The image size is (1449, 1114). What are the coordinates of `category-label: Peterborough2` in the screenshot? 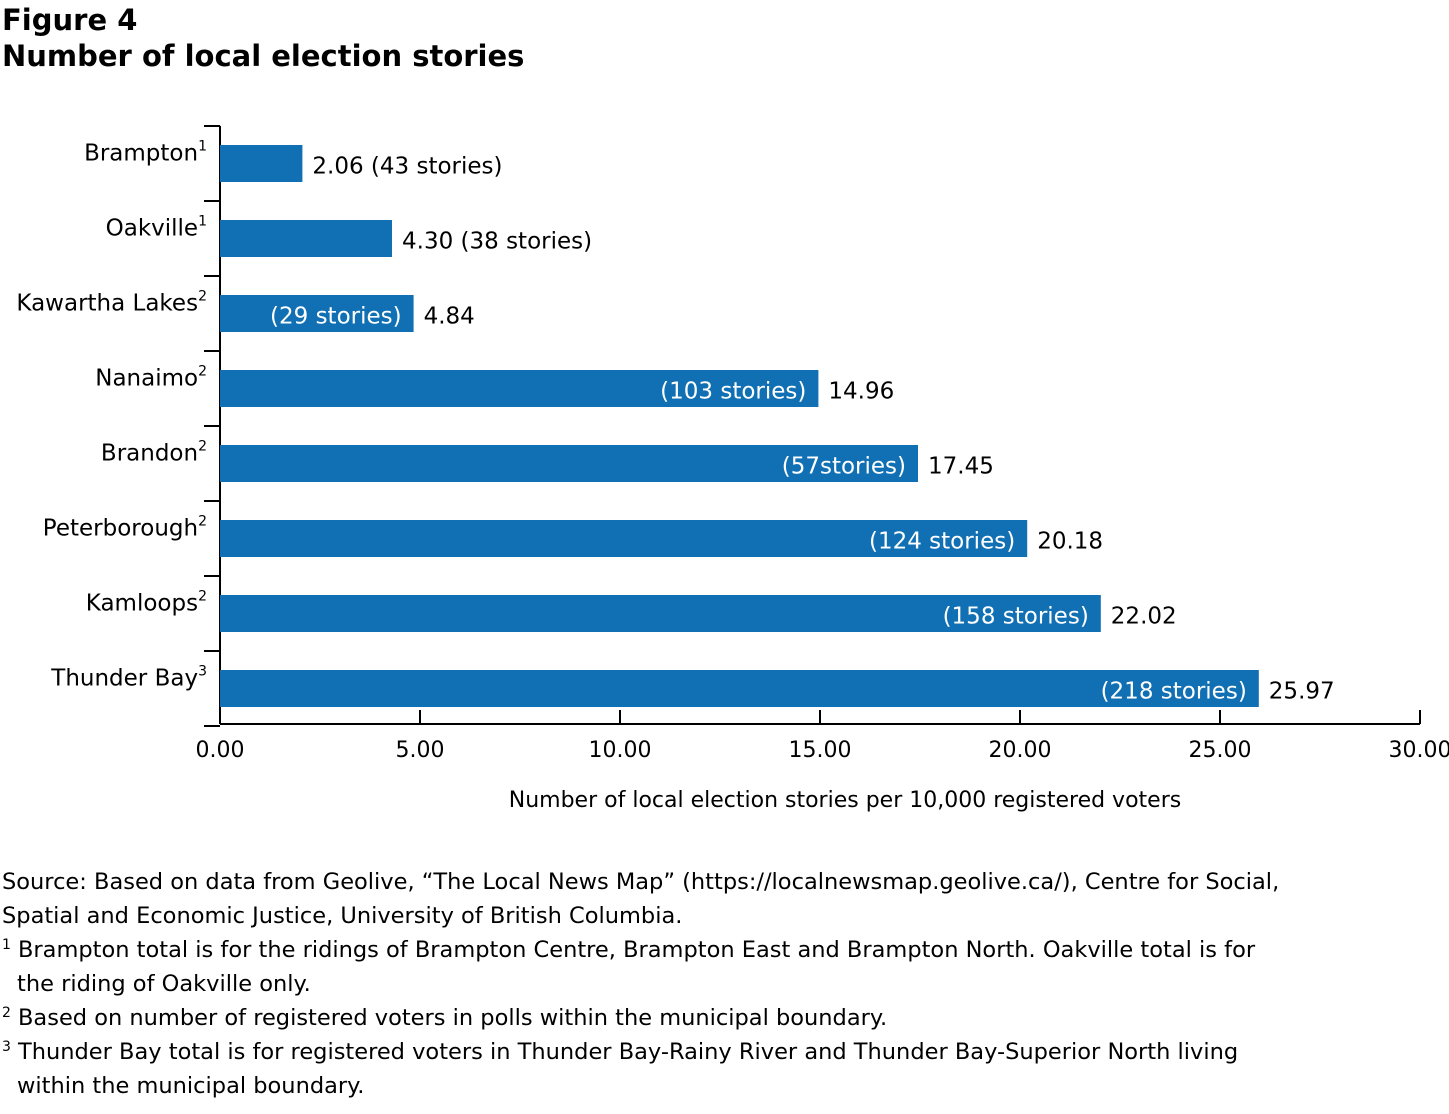 It's located at (125, 528).